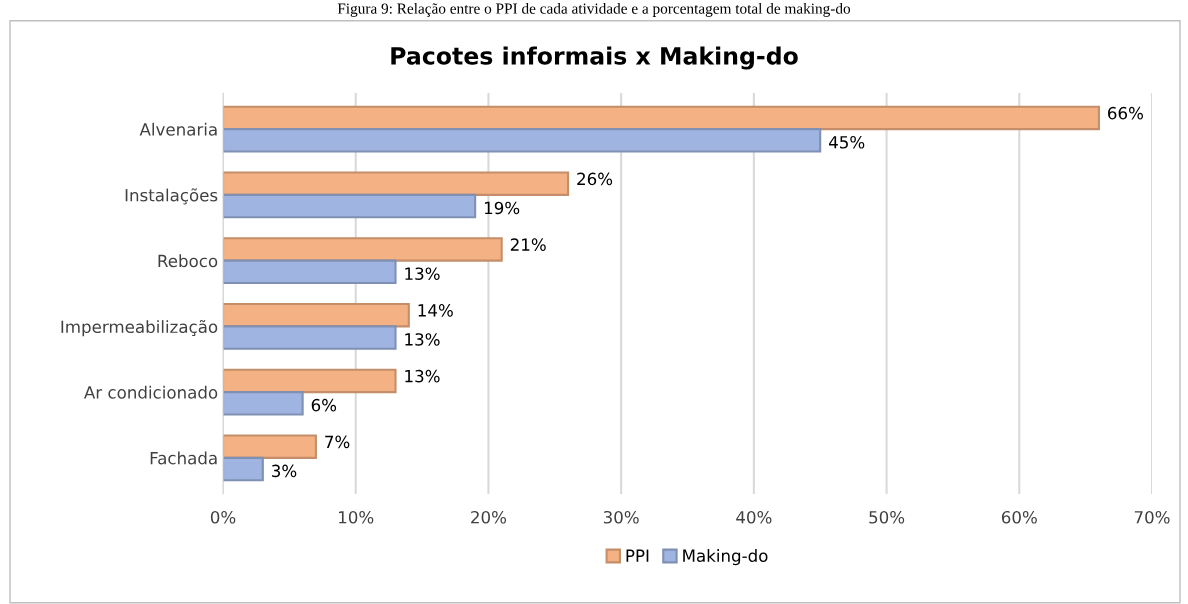  I want to click on y-tick-label: Reboco, so click(188, 261).